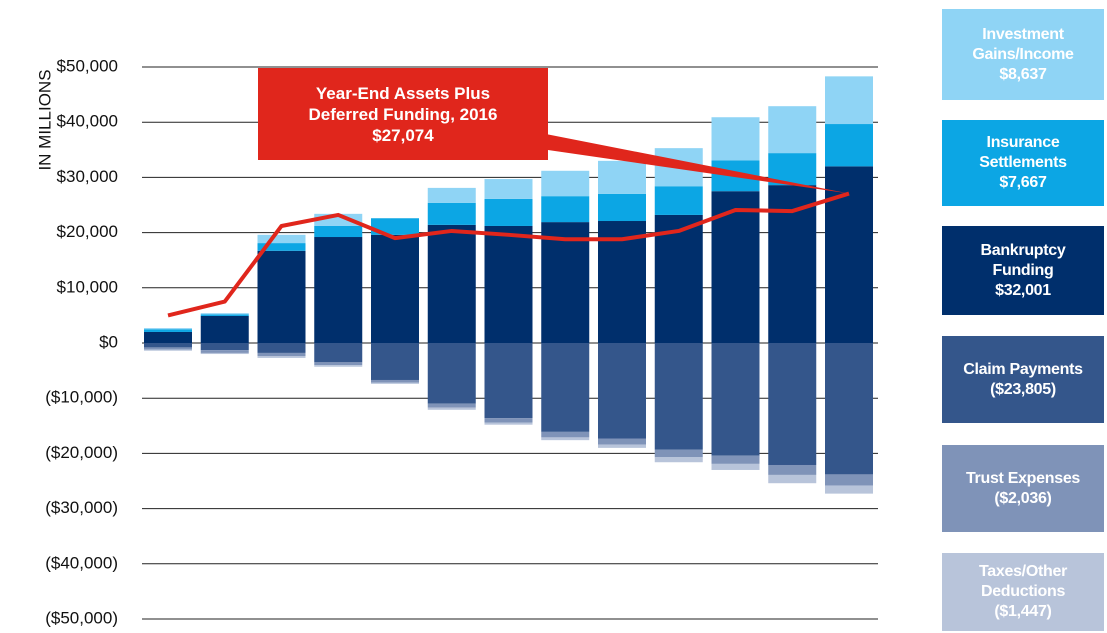  What do you see at coordinates (87, 176) in the screenshot?
I see `y-tick-label: $30,000` at bounding box center [87, 176].